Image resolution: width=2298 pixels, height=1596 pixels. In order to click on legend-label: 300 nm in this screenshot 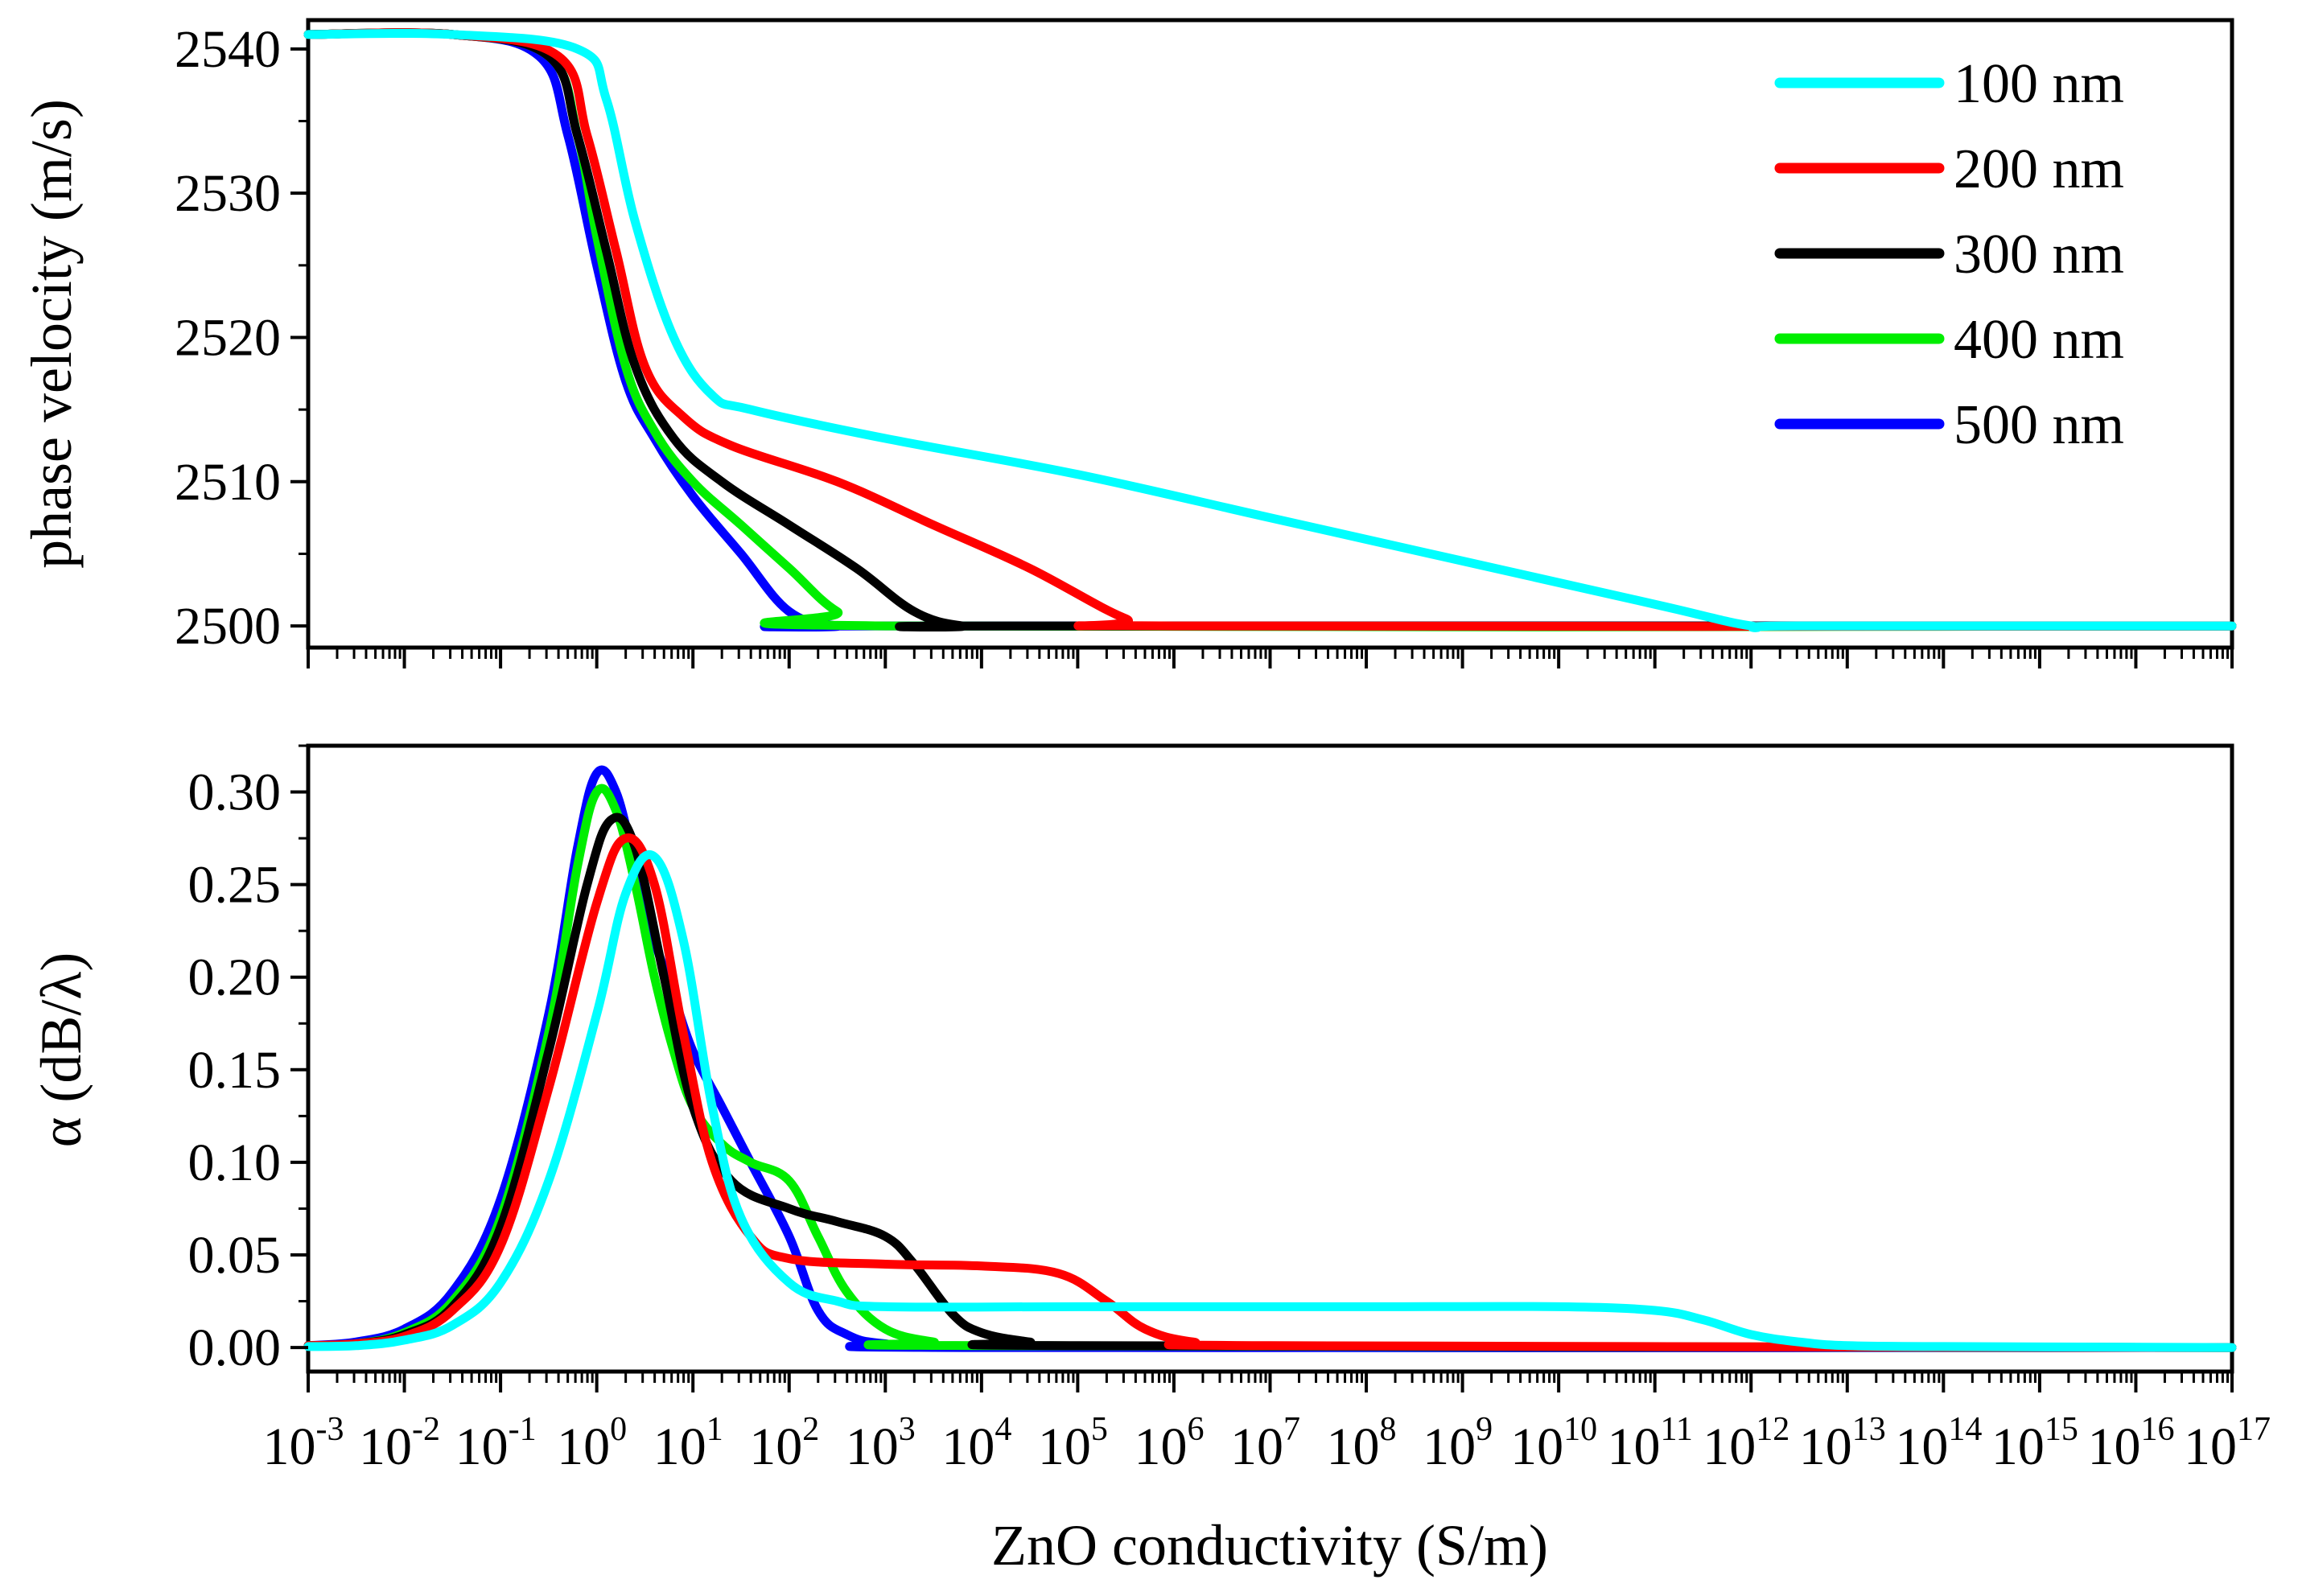, I will do `click(2039, 255)`.